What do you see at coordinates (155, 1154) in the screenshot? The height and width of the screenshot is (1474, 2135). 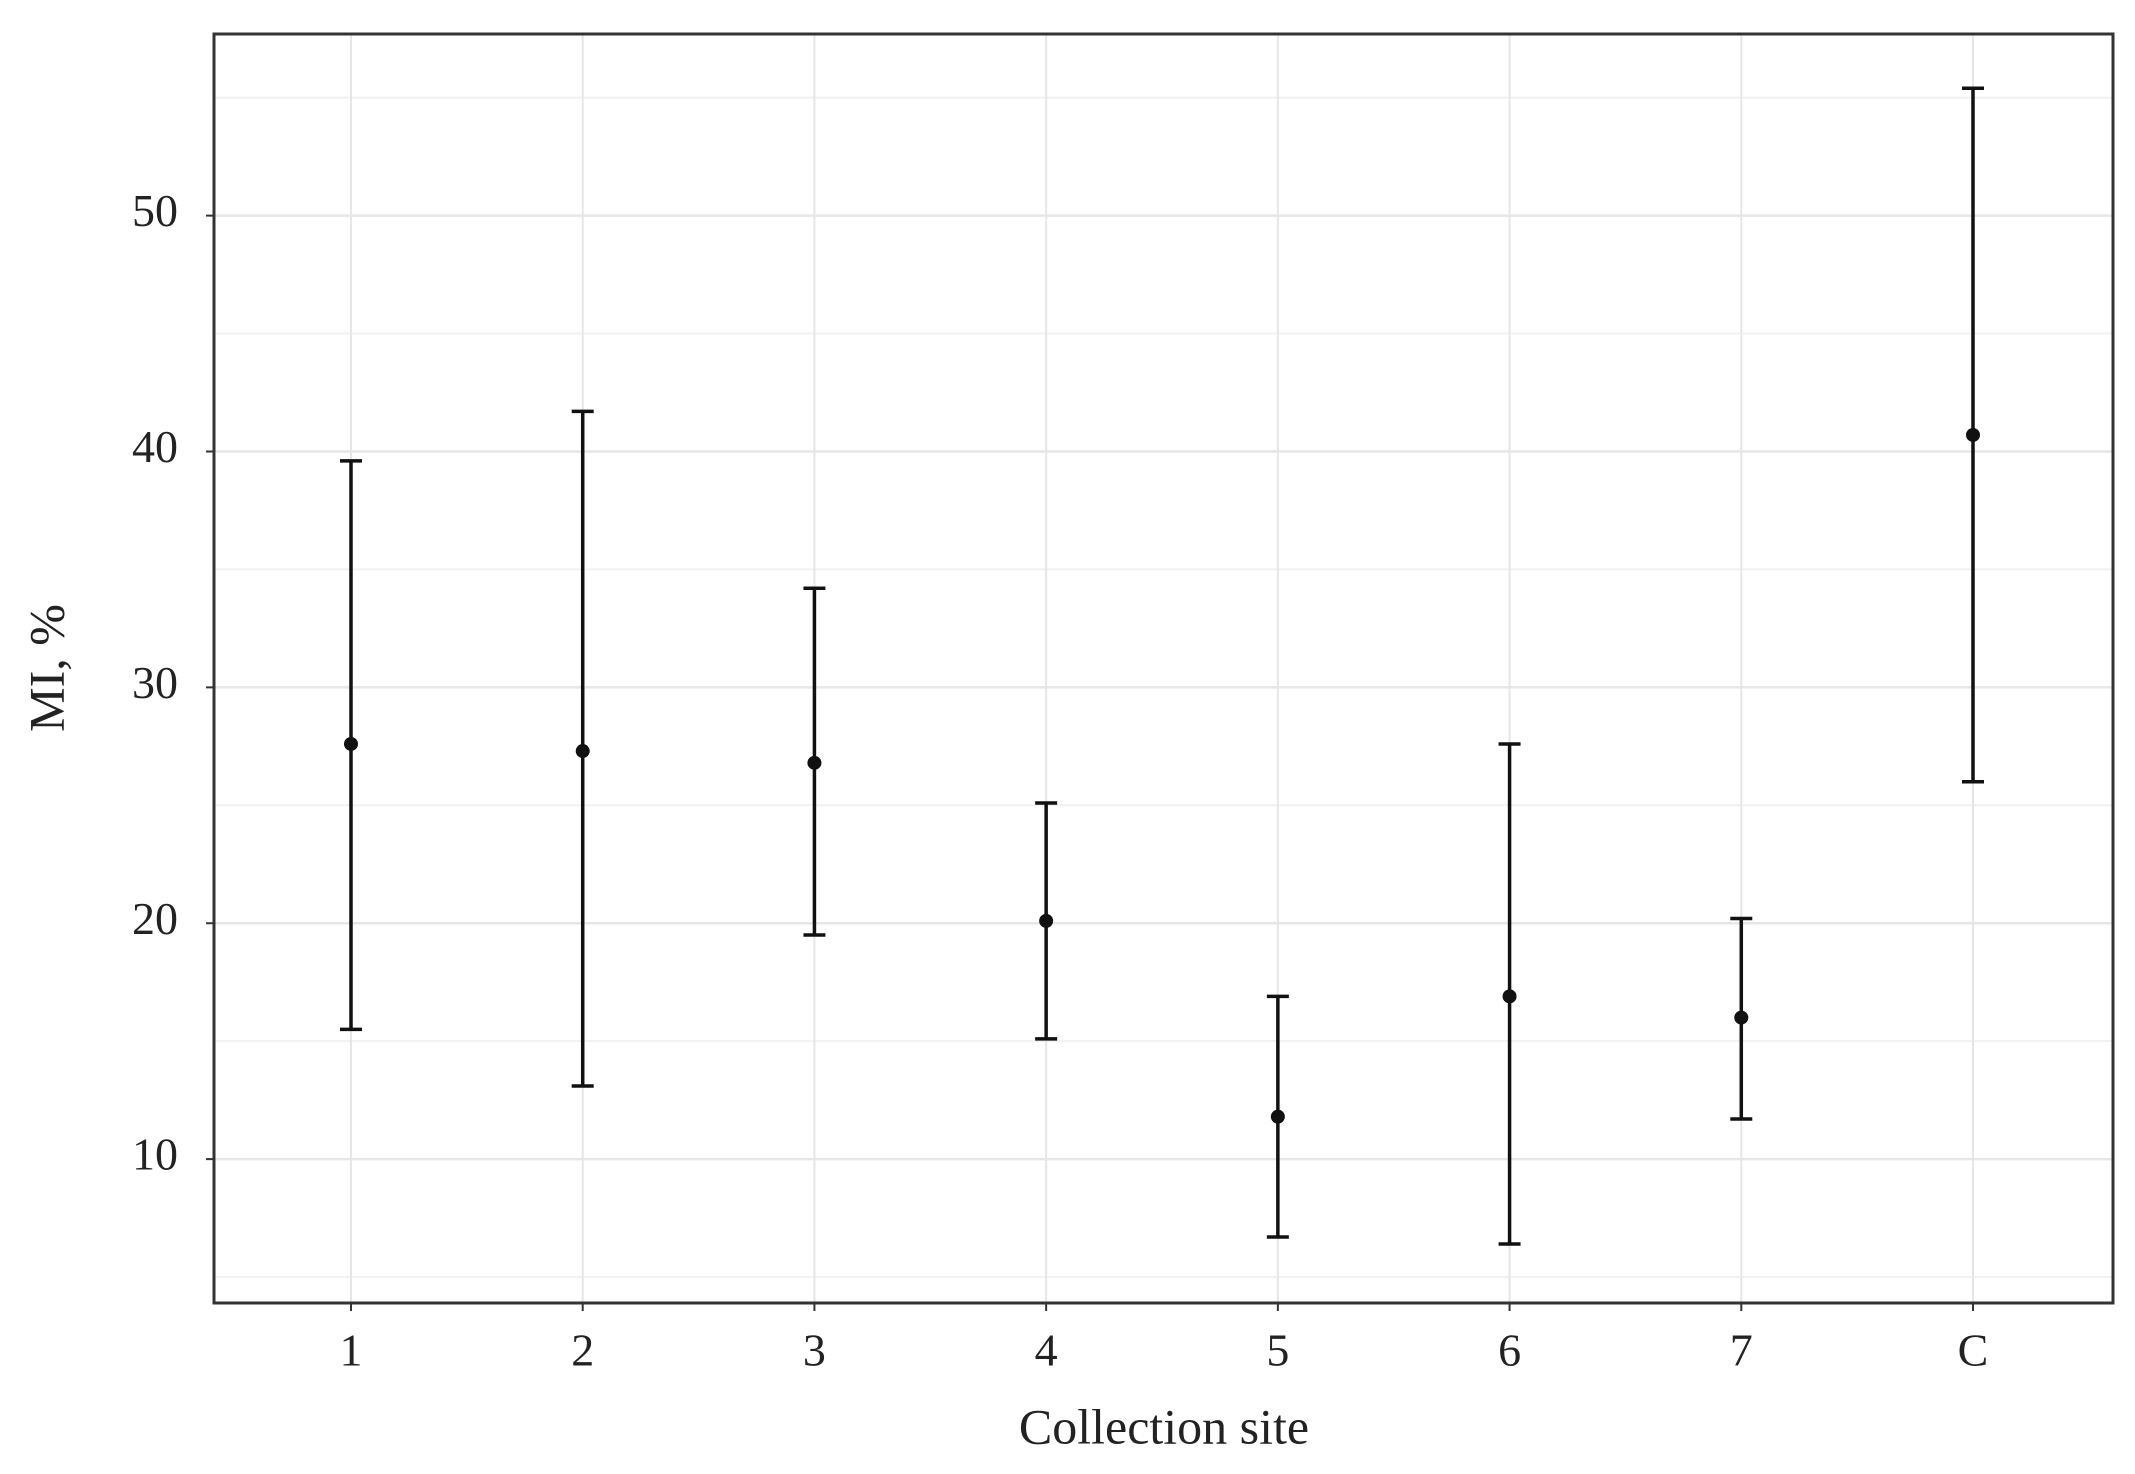 I see `y-tick-label: 10` at bounding box center [155, 1154].